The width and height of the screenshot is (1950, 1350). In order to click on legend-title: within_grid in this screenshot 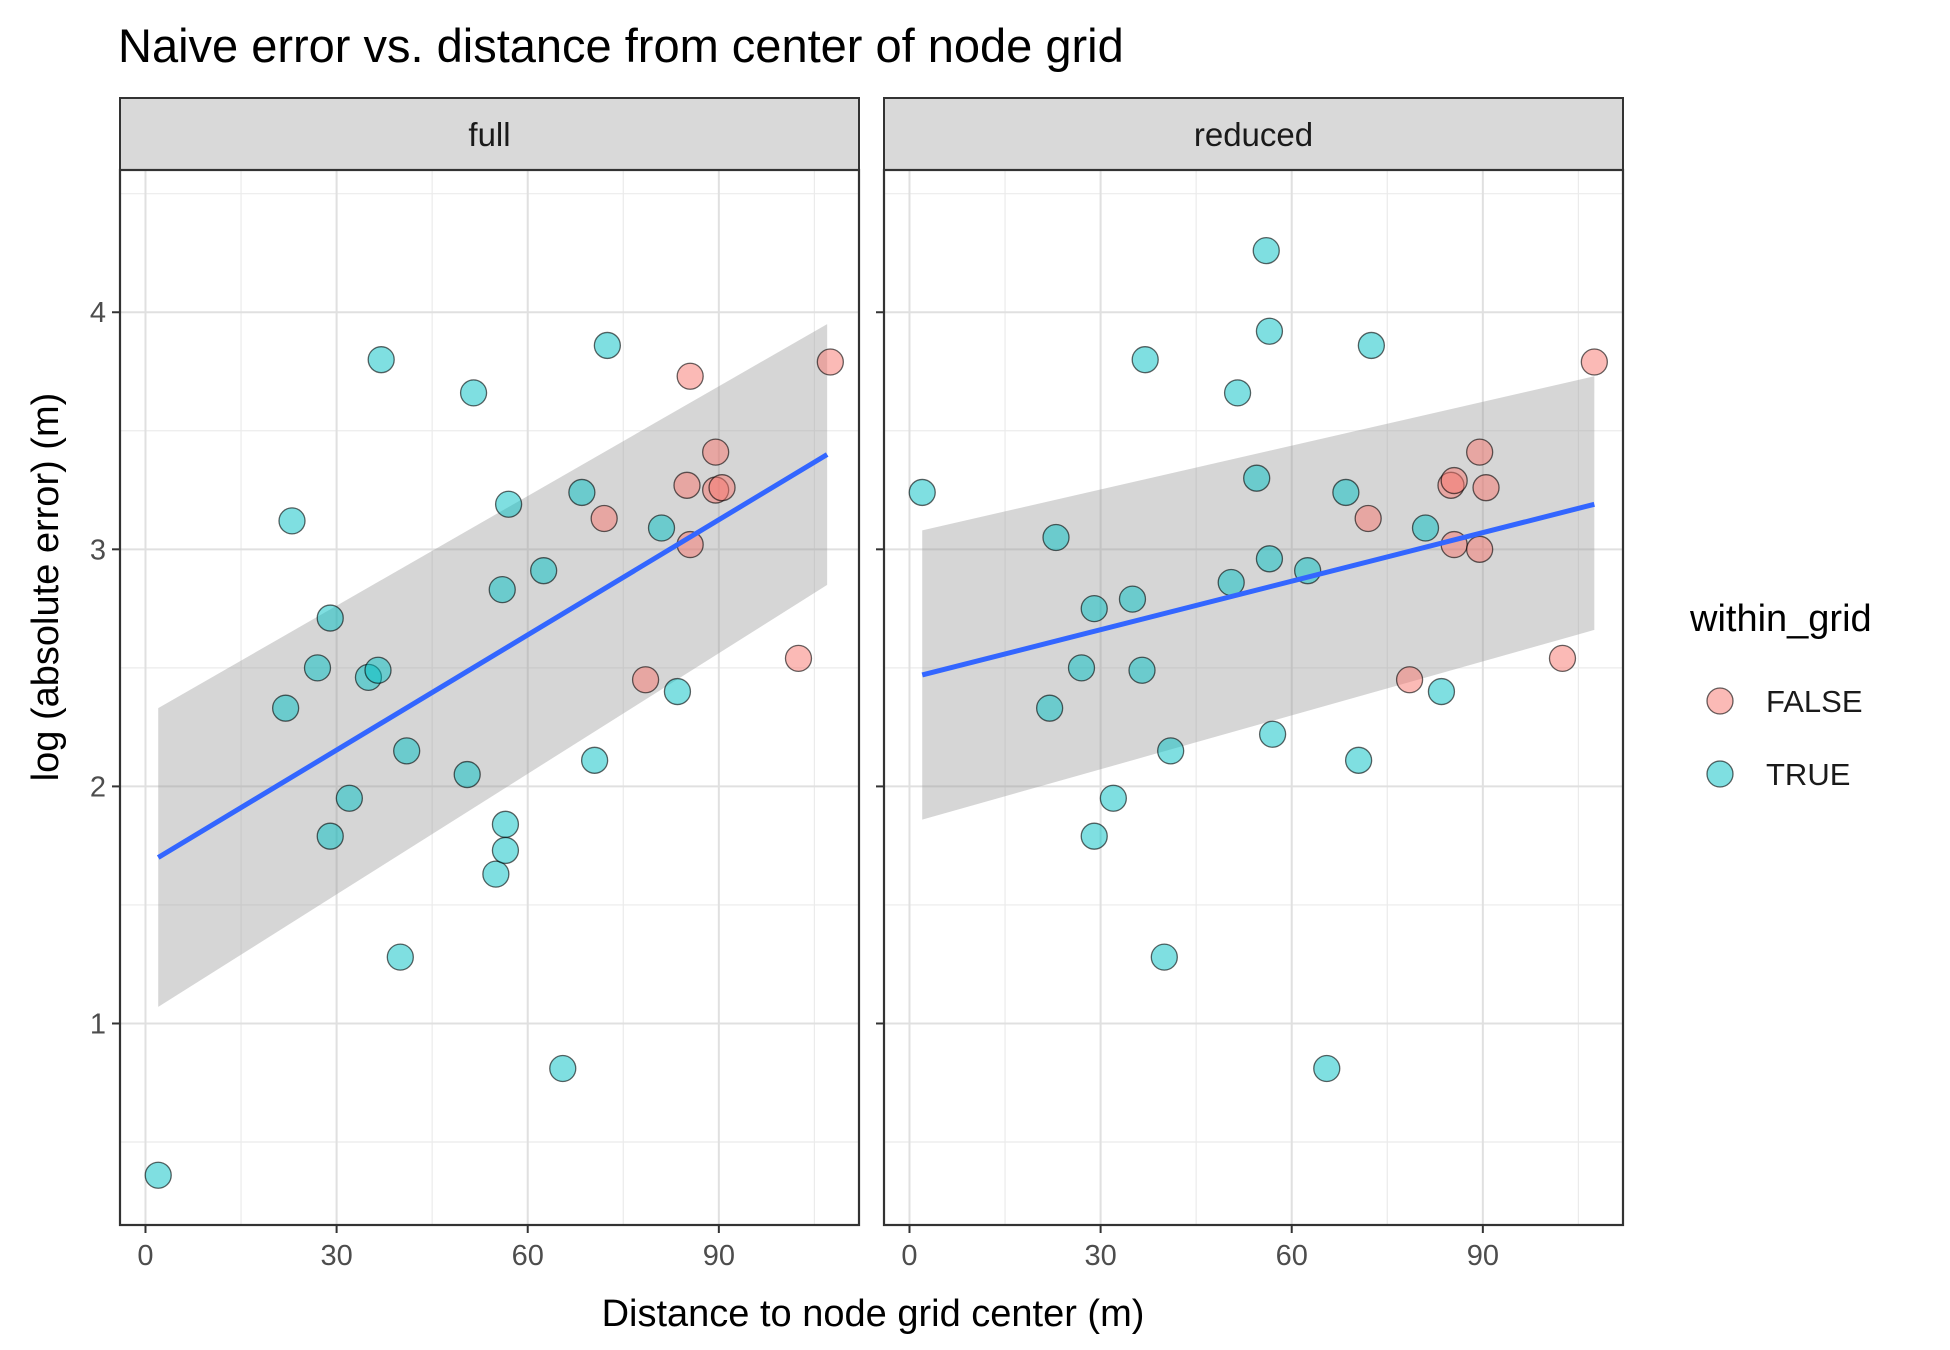, I will do `click(1780, 619)`.